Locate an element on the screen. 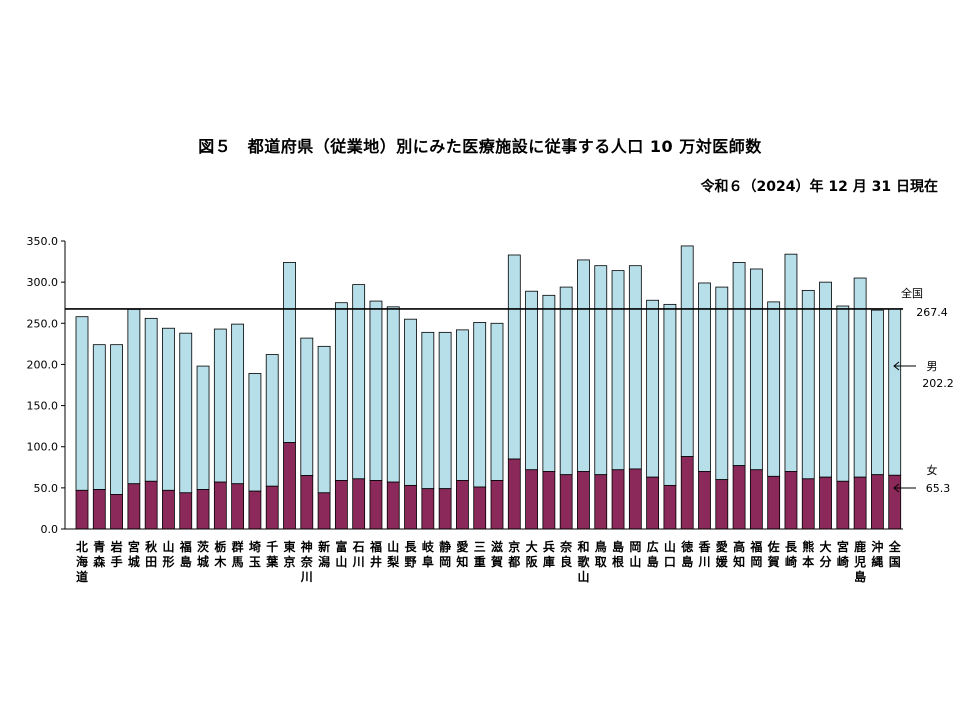 The height and width of the screenshot is (720, 960). category-label: 媛 is located at coordinates (722, 561).